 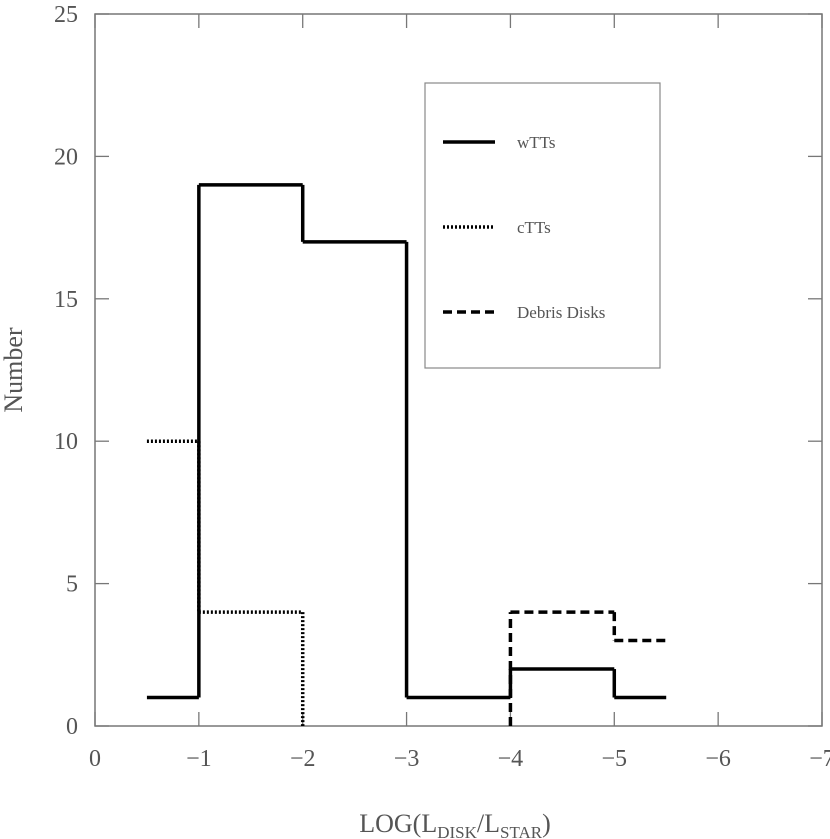 What do you see at coordinates (488, 823) in the screenshot?
I see `x-label-part: /L` at bounding box center [488, 823].